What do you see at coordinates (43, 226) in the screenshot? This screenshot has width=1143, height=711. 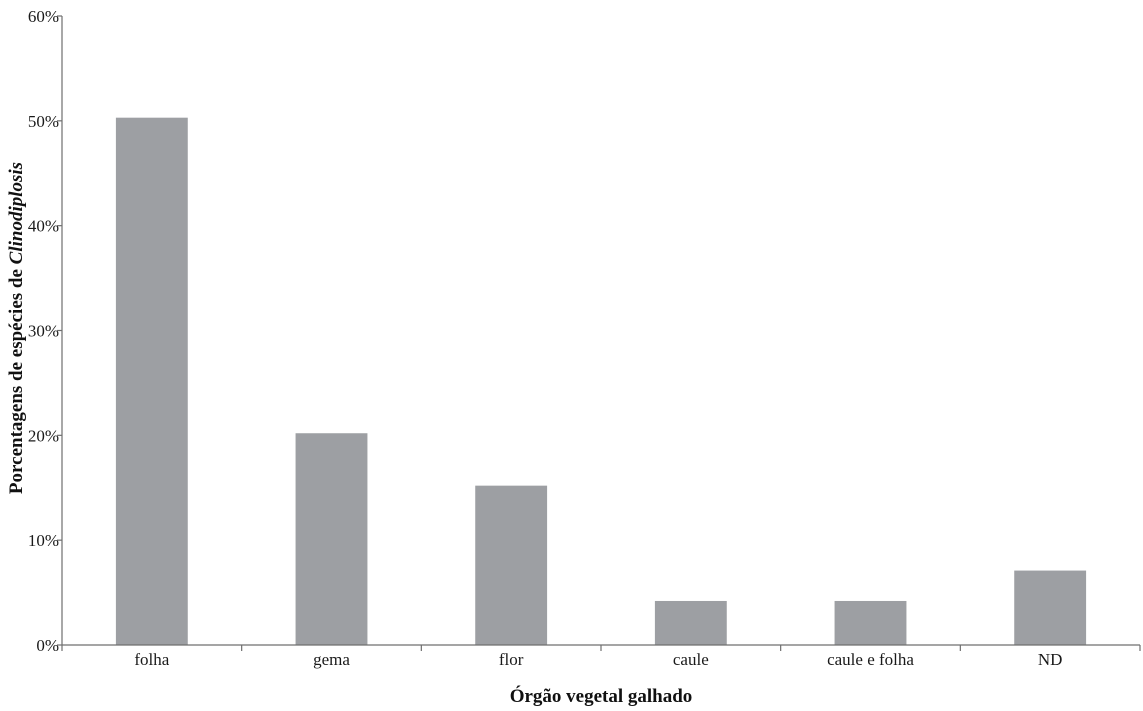 I see `y-tick-label-4: 40%` at bounding box center [43, 226].